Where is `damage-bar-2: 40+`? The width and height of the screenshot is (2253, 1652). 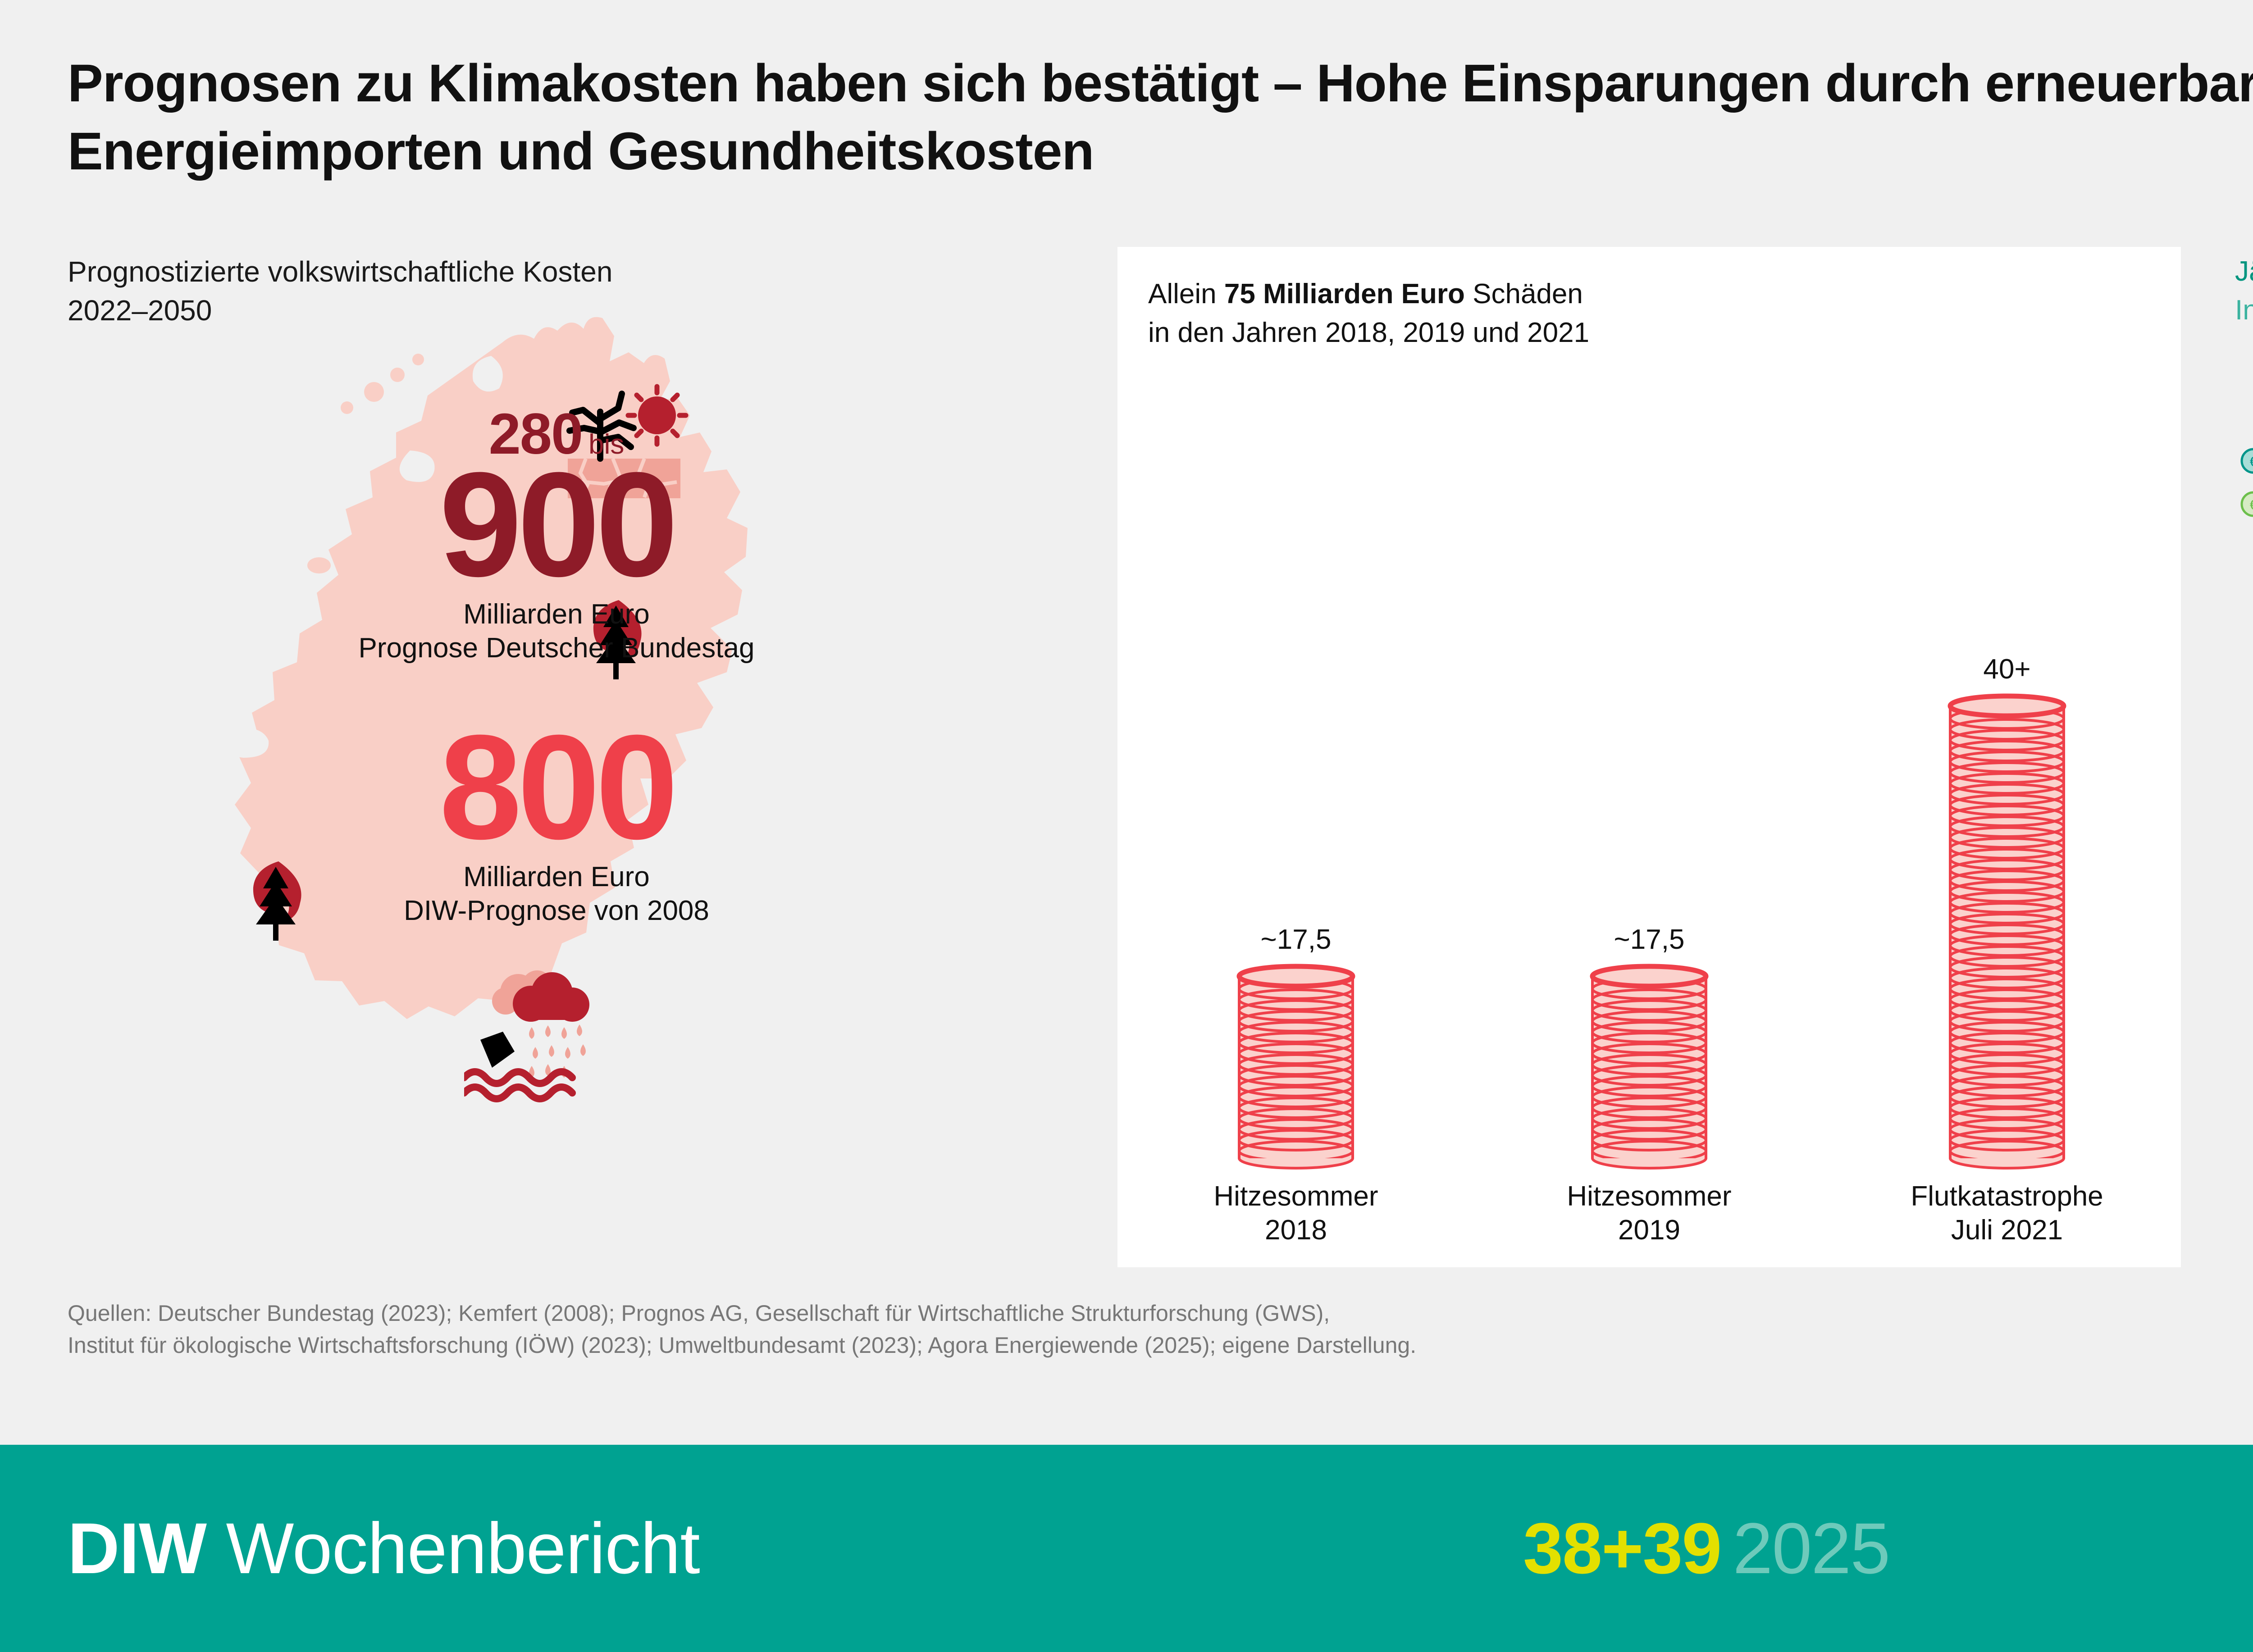 damage-bar-2: 40+ is located at coordinates (2007, 950).